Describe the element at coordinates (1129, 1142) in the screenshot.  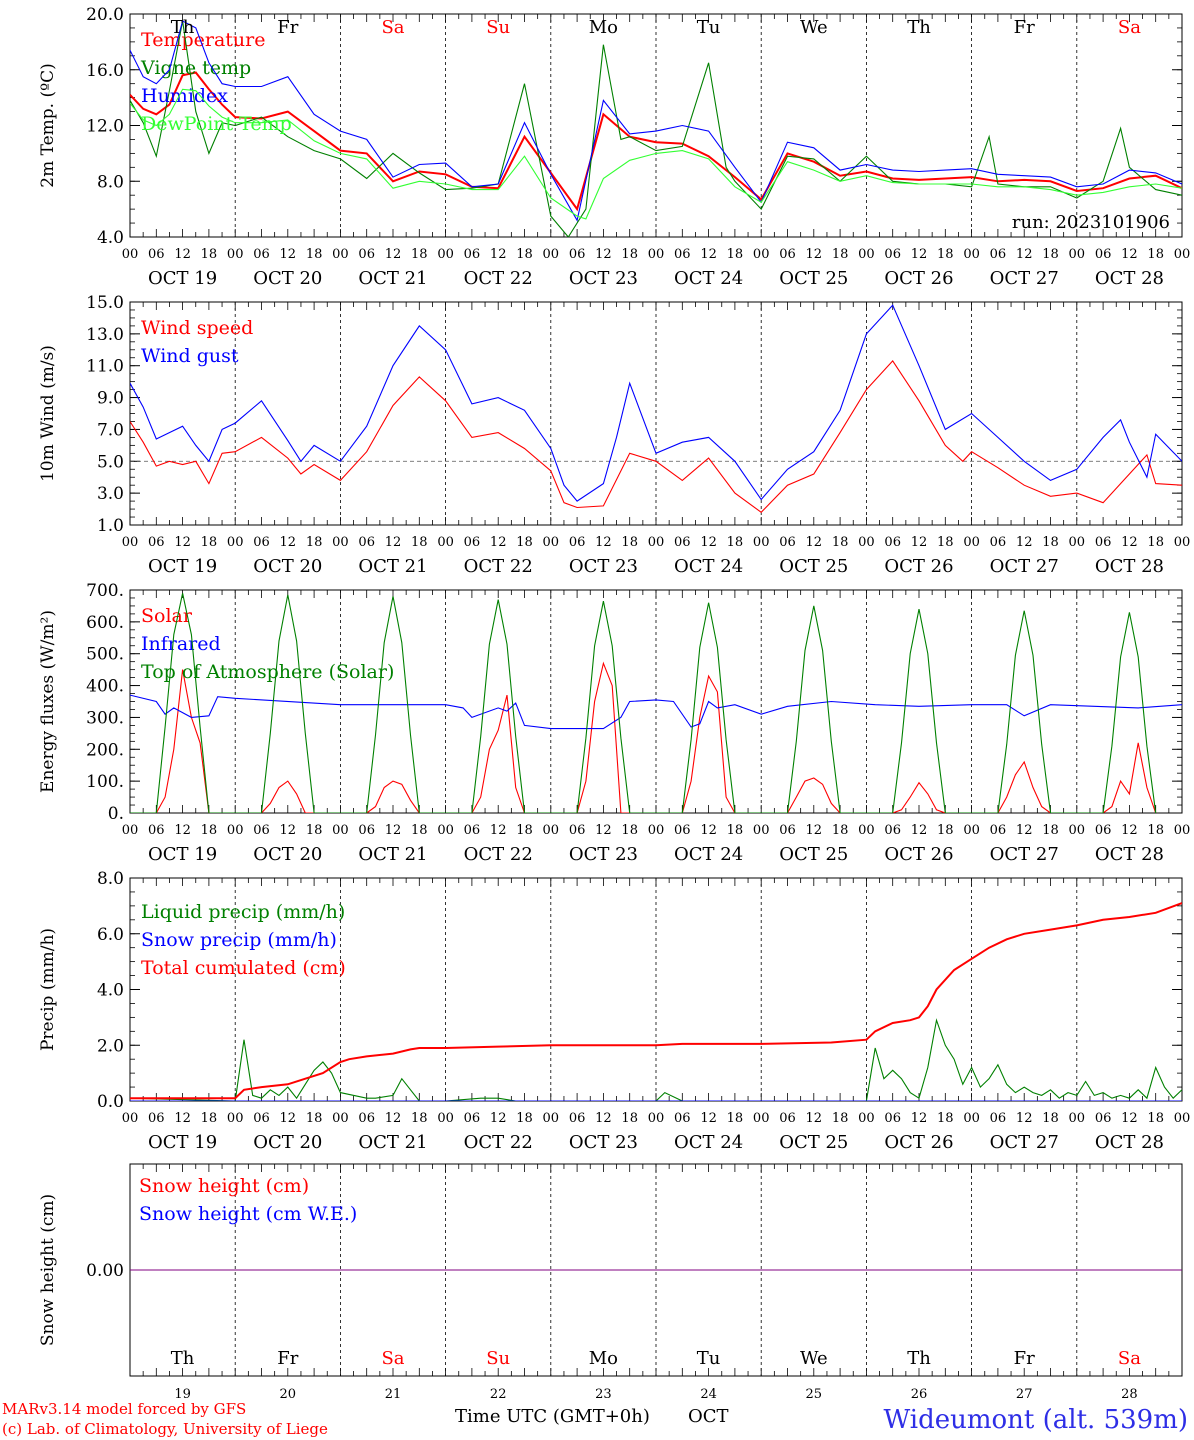
I see `date-label: OCT 28` at that location.